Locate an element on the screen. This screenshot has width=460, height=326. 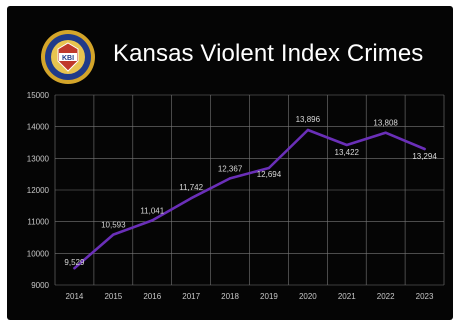
data-label: 11,041 is located at coordinates (152, 210).